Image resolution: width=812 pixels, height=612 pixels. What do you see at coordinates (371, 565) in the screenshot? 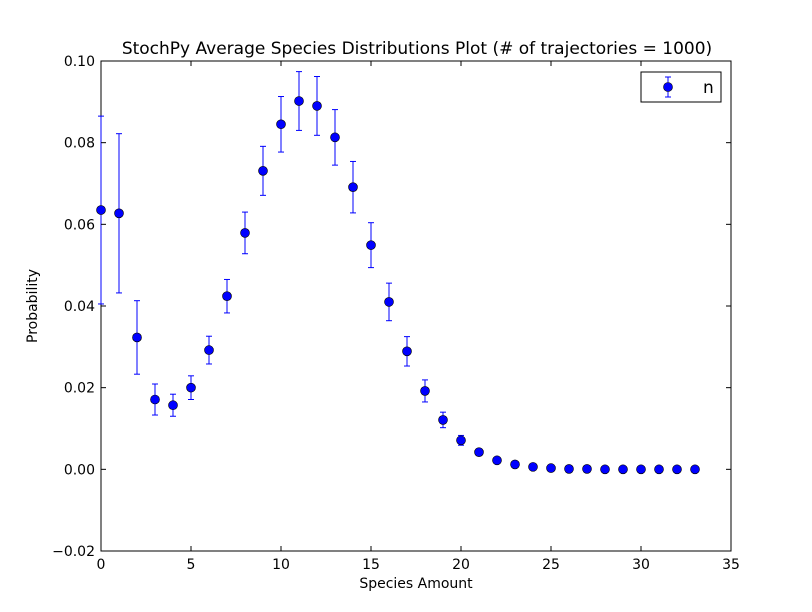
I see `x-tick-label: 15` at bounding box center [371, 565].